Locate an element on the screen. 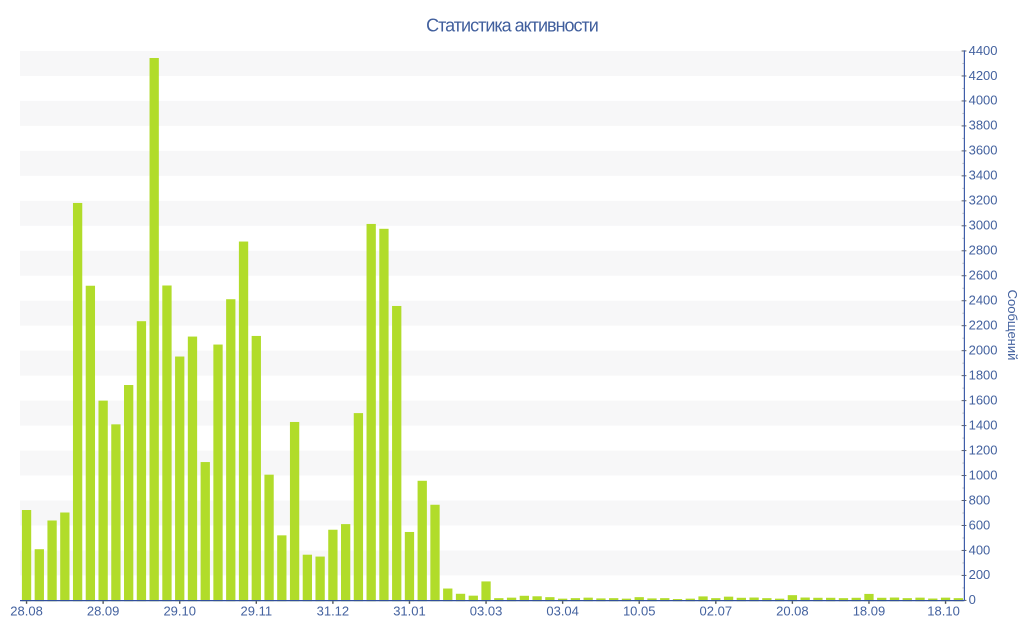  svg-text: 2000 is located at coordinates (983, 349).